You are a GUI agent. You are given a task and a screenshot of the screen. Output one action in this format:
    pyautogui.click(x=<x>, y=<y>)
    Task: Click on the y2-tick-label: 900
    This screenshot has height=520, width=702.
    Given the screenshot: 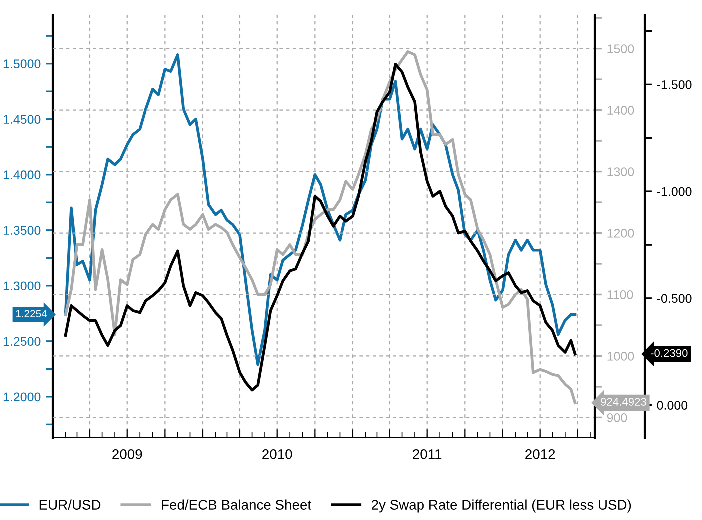 What is the action you would take?
    pyautogui.click(x=617, y=418)
    